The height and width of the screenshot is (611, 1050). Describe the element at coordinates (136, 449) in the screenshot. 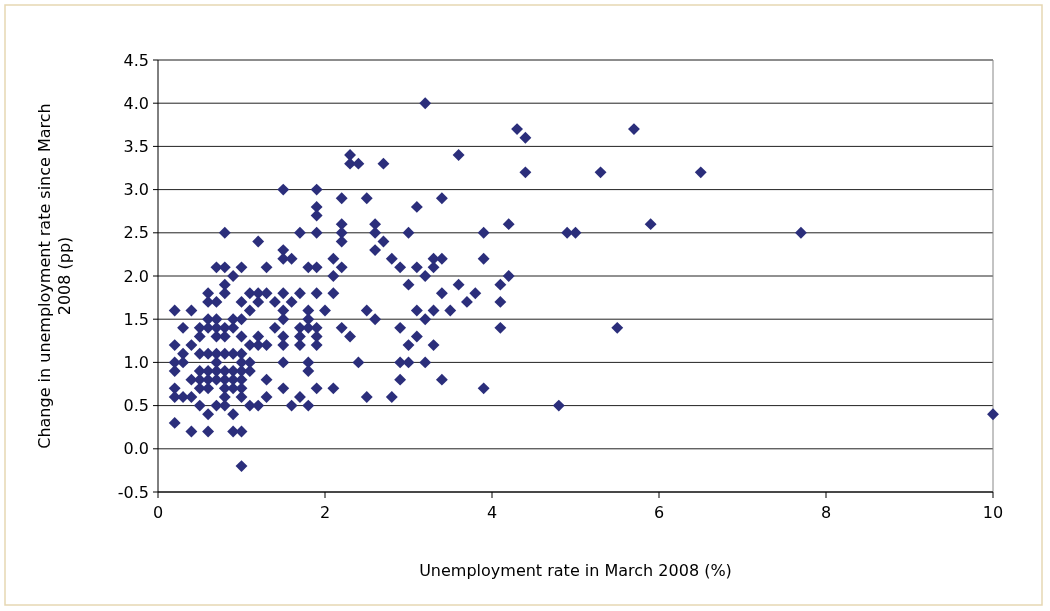

I see `y-tick-label: 0.0` at that location.